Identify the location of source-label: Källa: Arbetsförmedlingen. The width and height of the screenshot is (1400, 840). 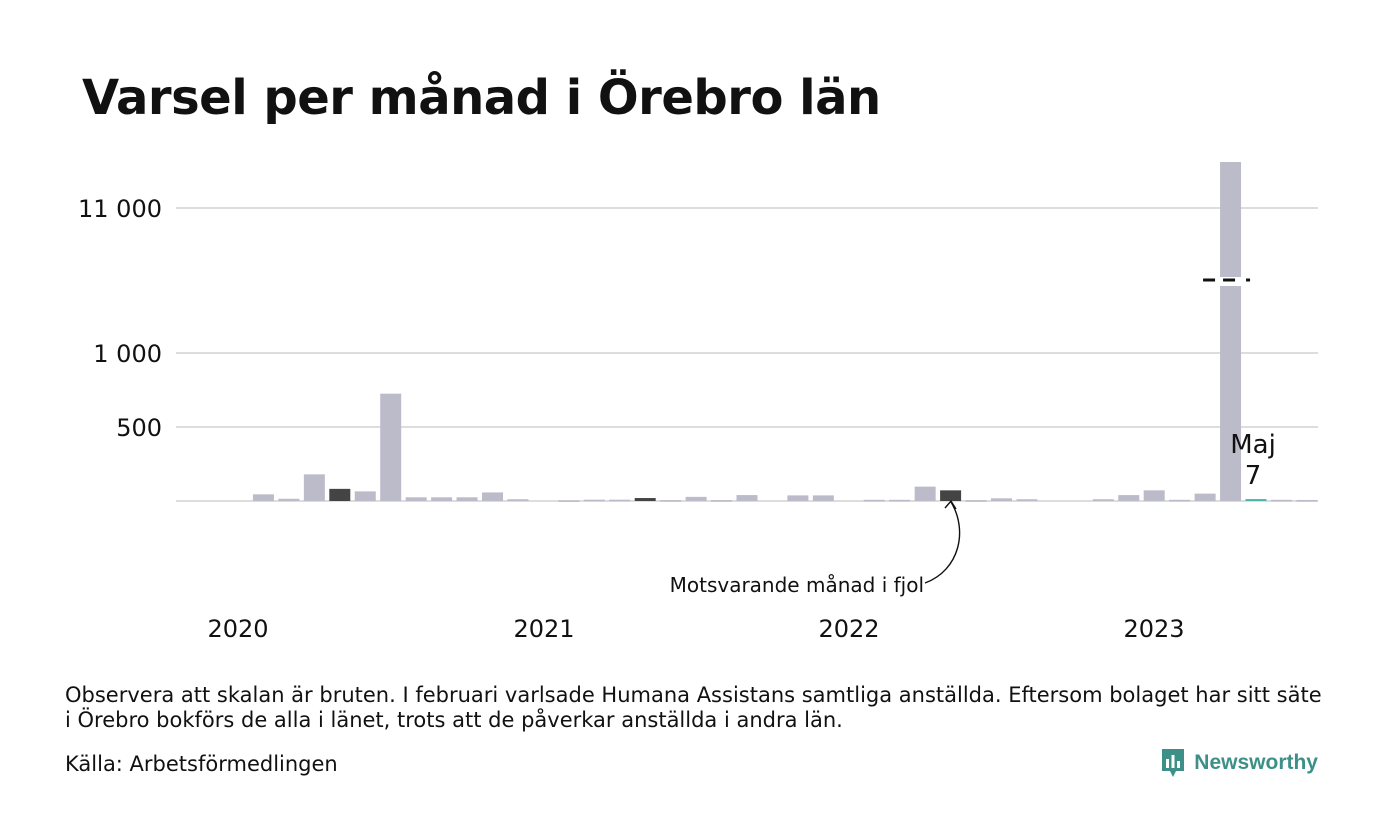
(201, 764).